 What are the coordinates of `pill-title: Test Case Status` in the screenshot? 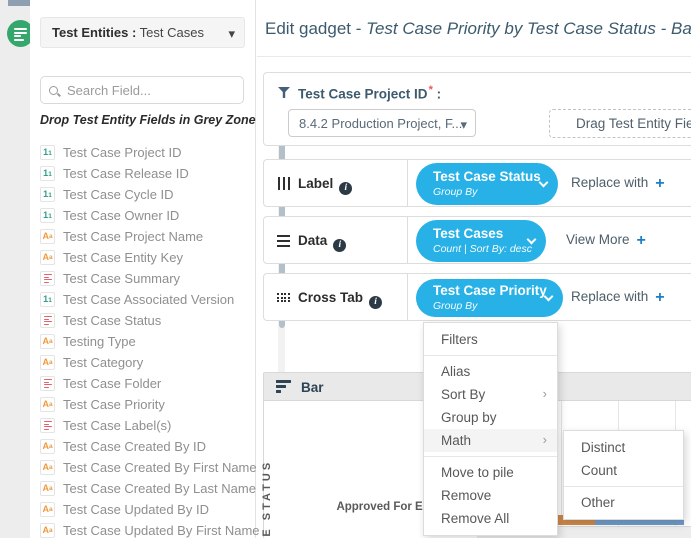 It's located at (487, 176).